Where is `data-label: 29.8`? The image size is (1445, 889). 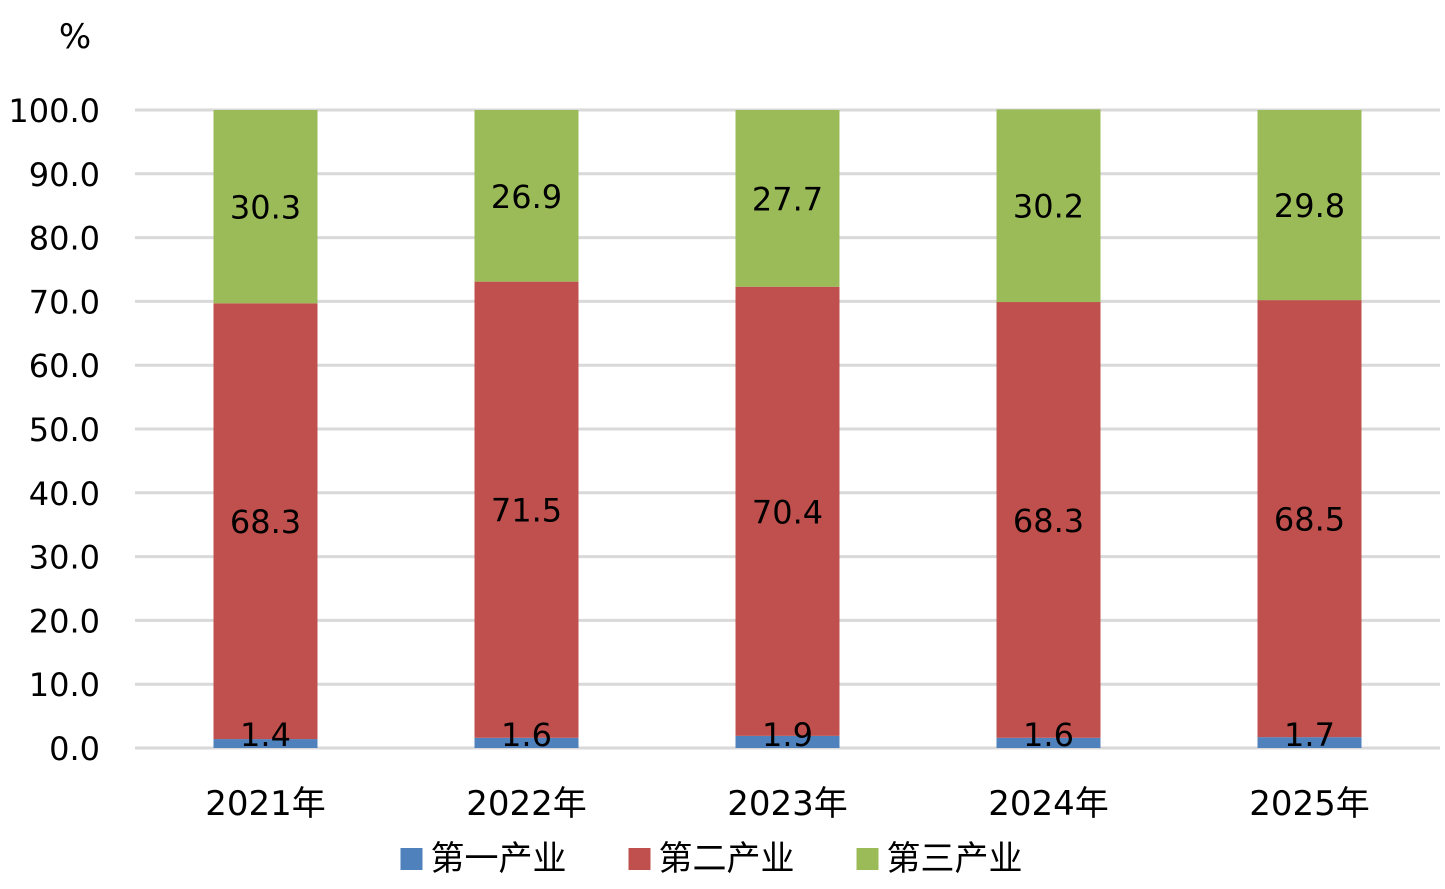 data-label: 29.8 is located at coordinates (1309, 206).